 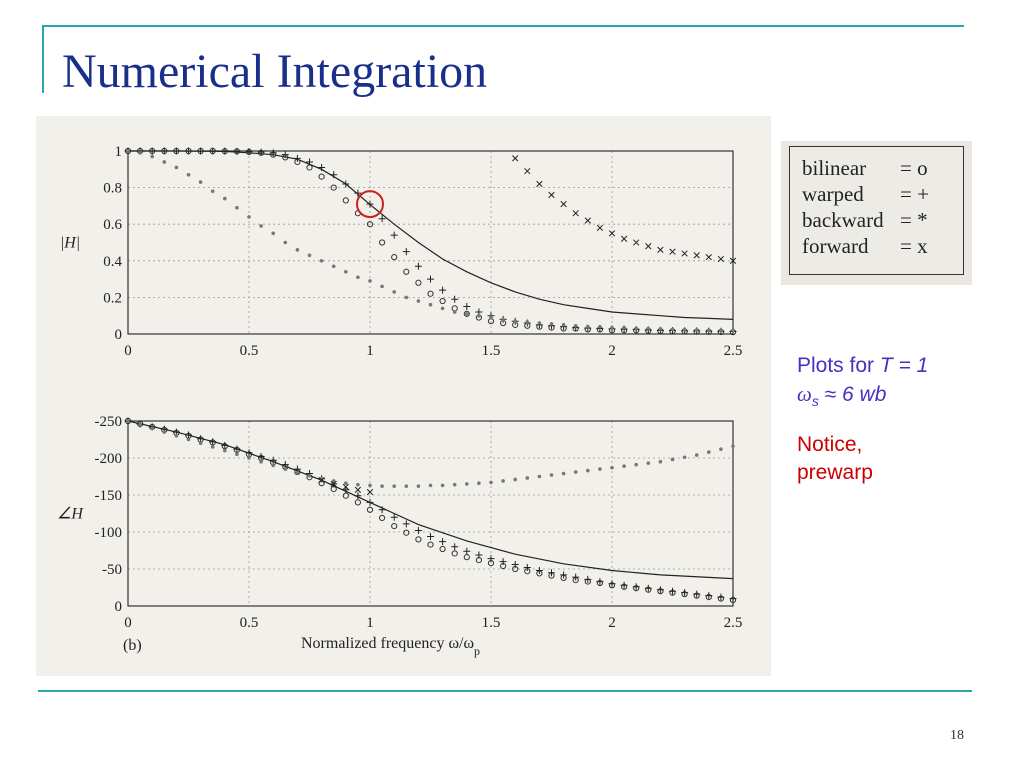 What do you see at coordinates (733, 623) in the screenshot?
I see `x-tick-label: 2.5` at bounding box center [733, 623].